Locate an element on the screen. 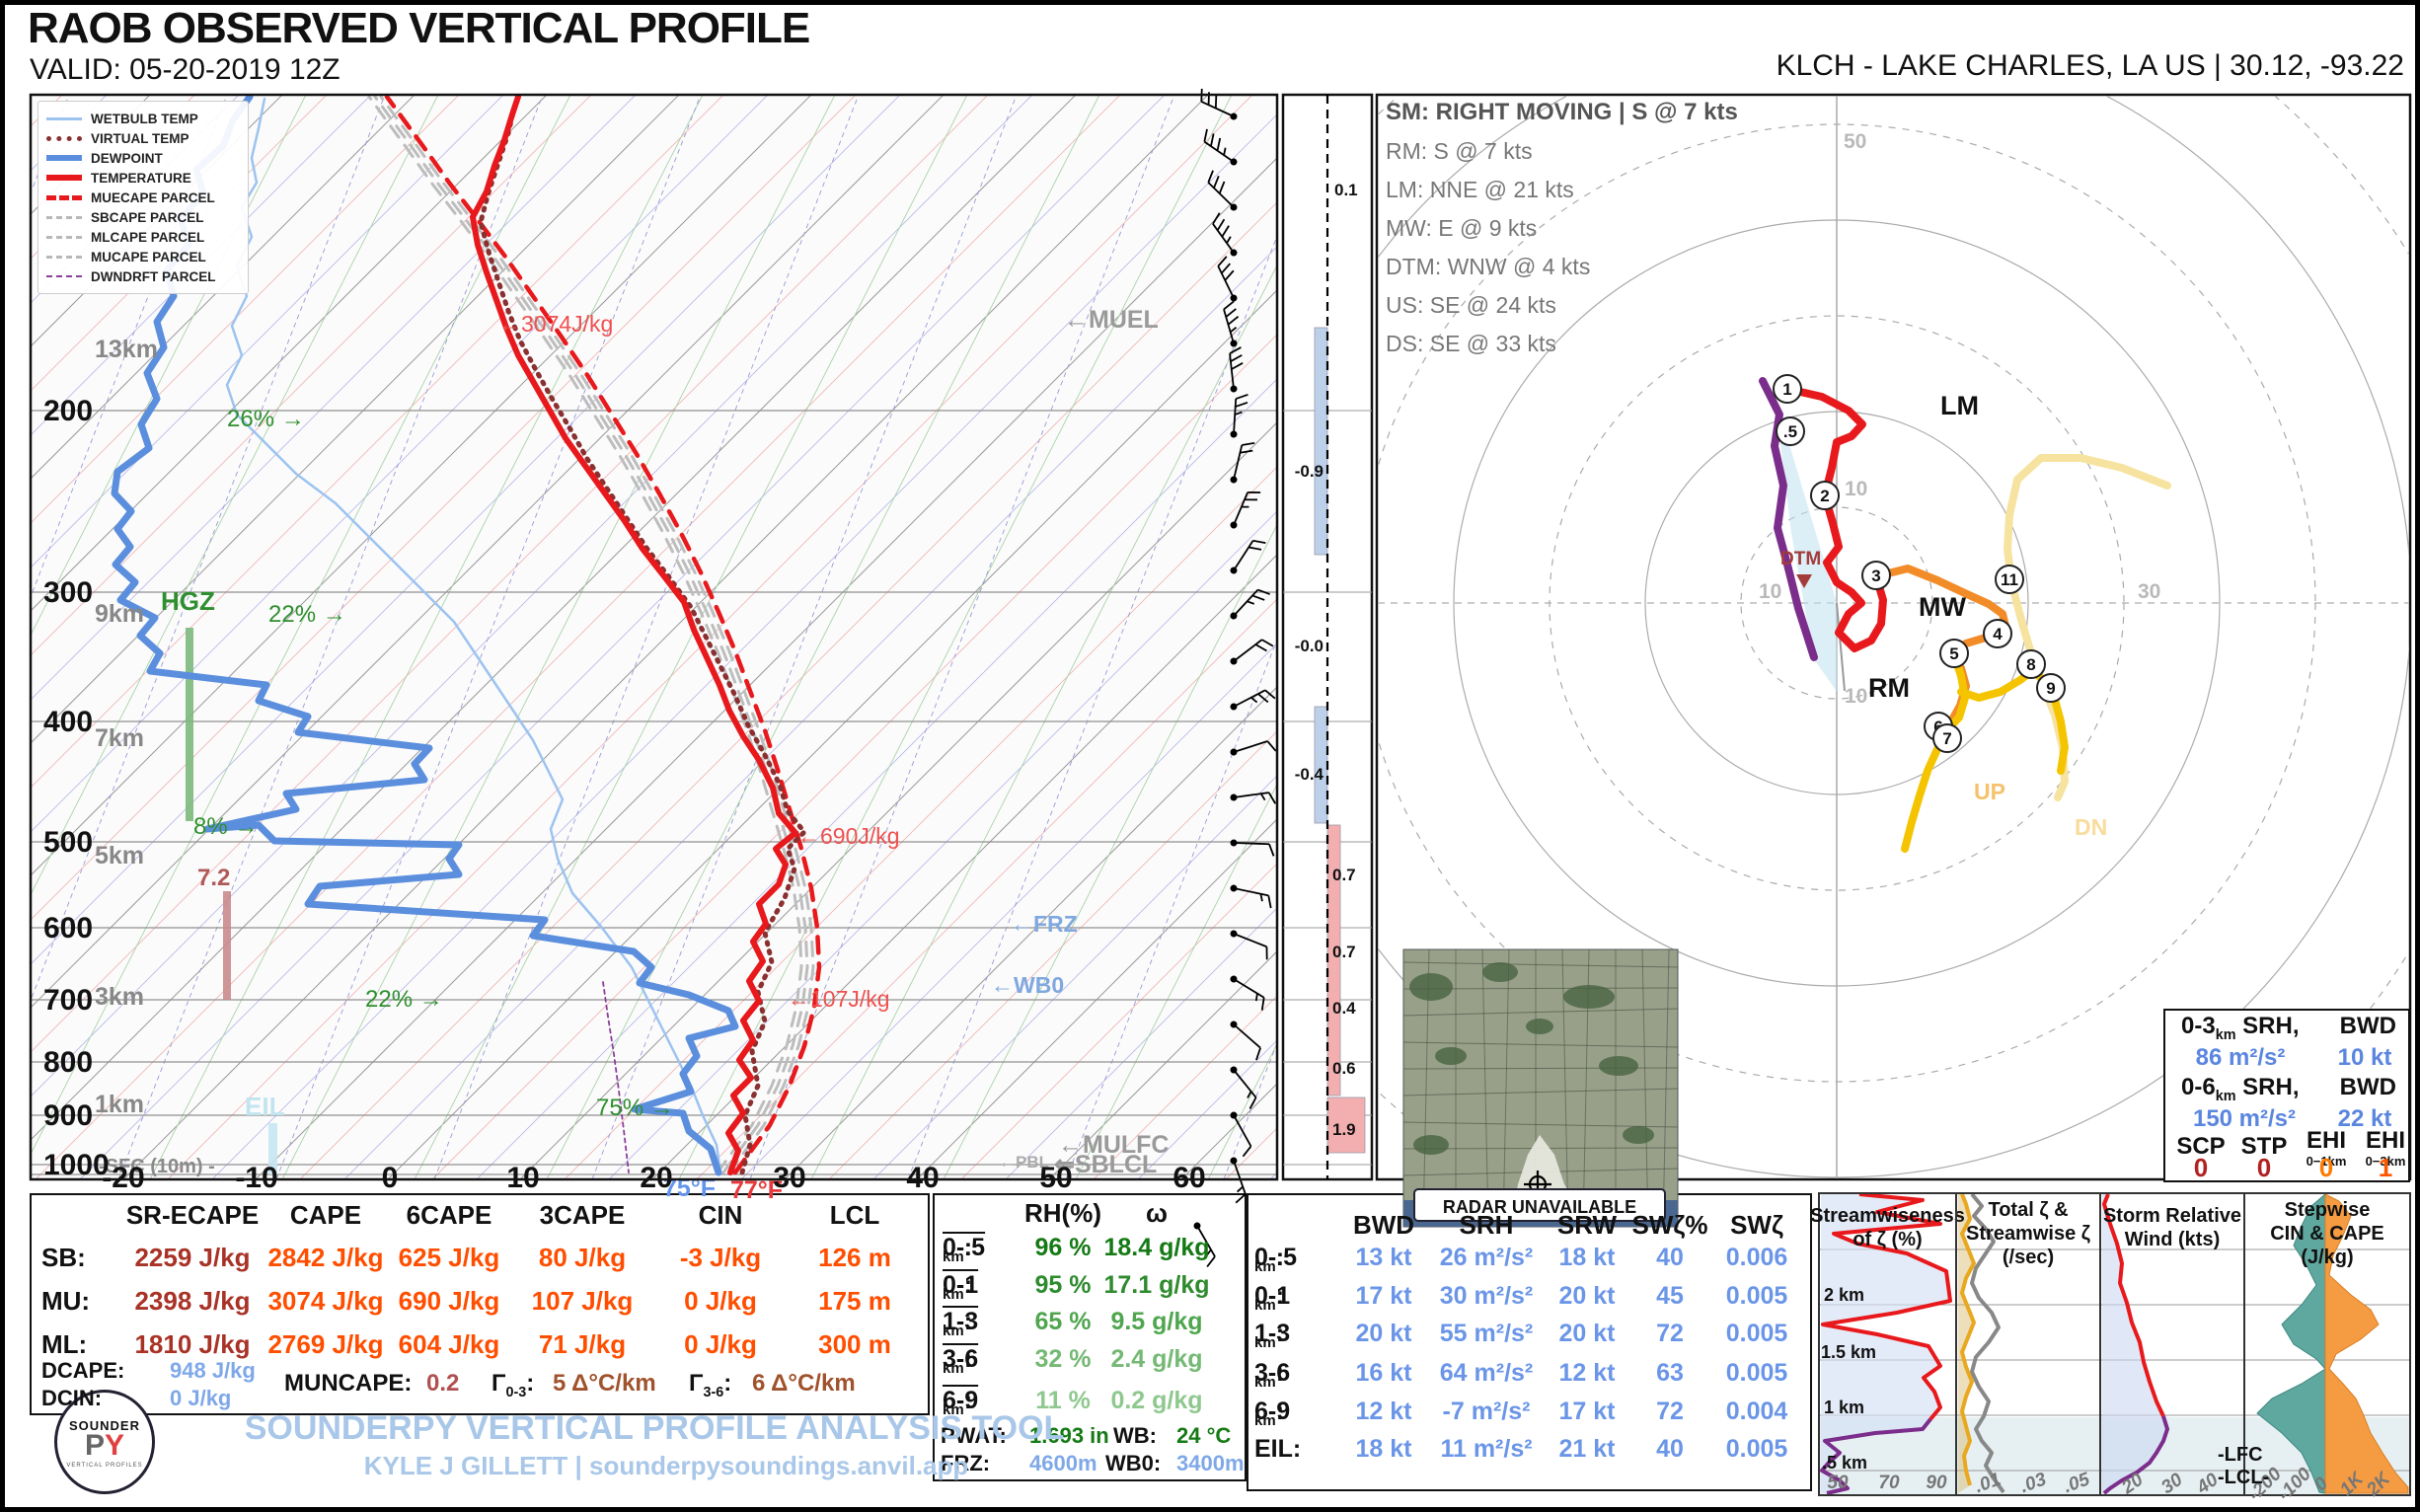  legend-item-dwndrft: DWNDRFT PARCEL is located at coordinates (143, 276).